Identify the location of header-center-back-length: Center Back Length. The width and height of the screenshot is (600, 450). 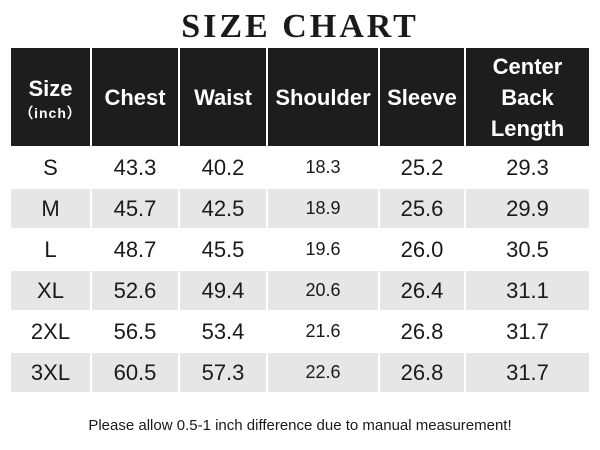
(527, 97).